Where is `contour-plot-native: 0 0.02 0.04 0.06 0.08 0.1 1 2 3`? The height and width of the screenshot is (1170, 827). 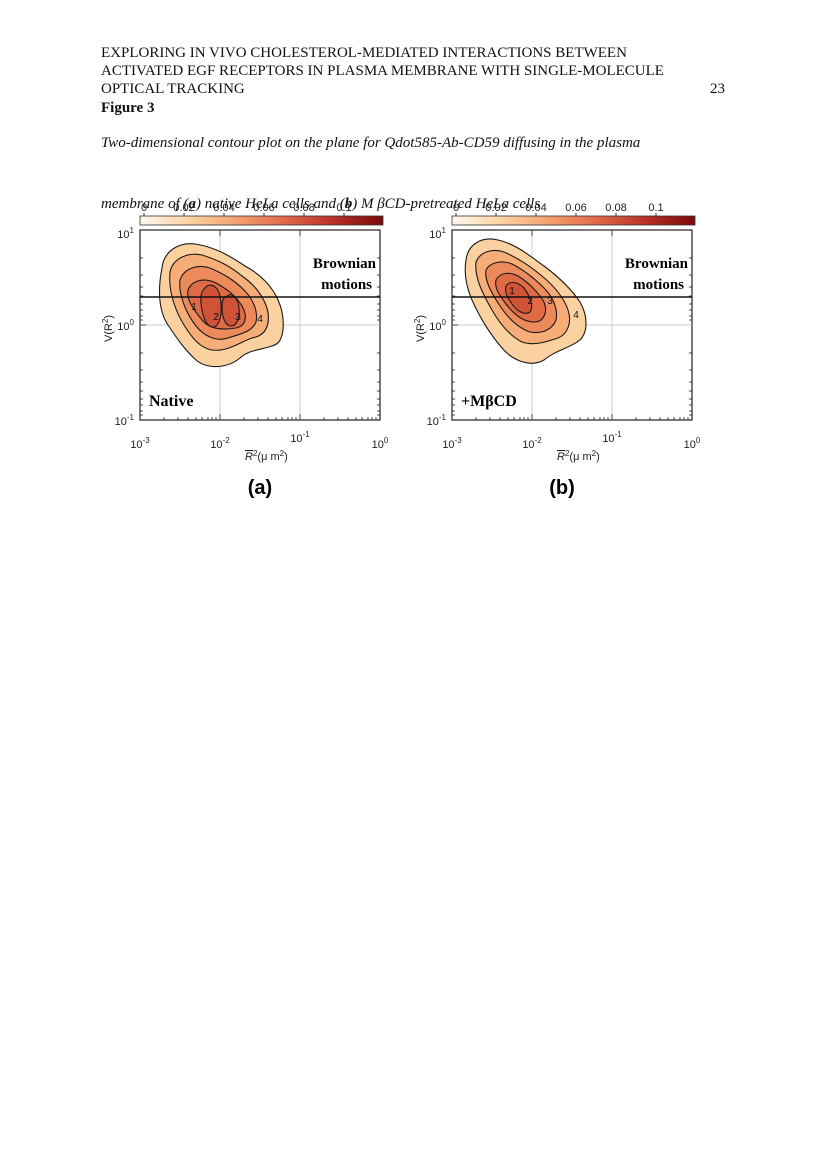
contour-plot-native: 0 0.02 0.04 0.06 0.08 0.1 1 2 3 is located at coordinates (245, 350).